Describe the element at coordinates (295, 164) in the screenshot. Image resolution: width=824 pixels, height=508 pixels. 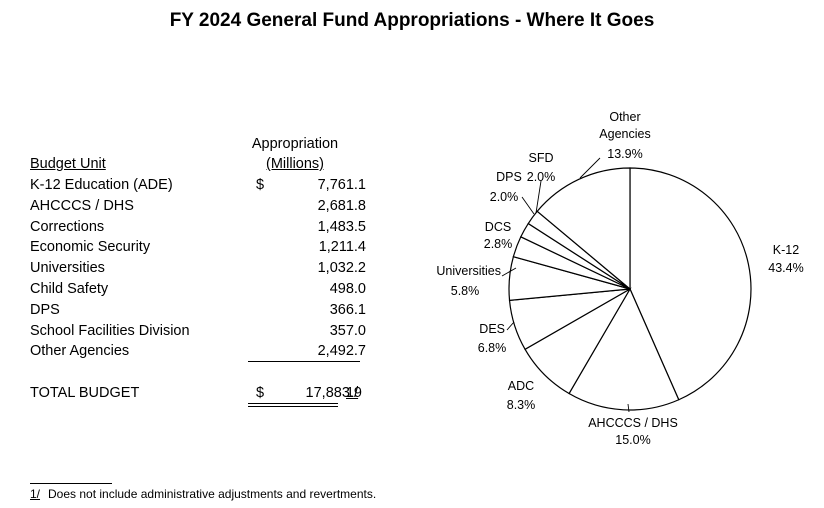
I see `appropriation-header-line2: (Millions)` at that location.